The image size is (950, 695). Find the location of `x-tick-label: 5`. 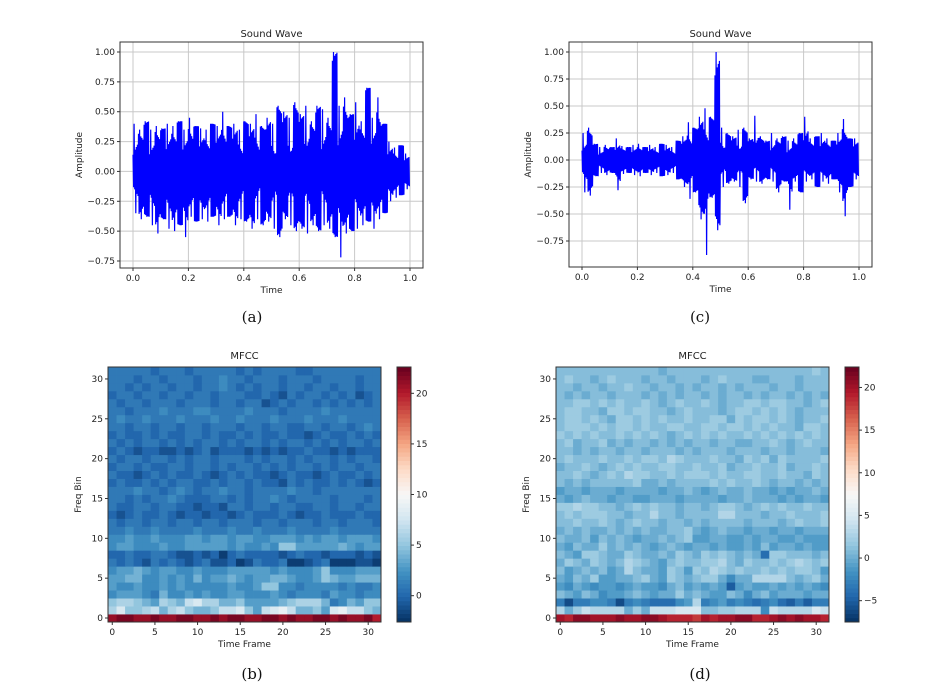

x-tick-label: 5 is located at coordinates (603, 633).